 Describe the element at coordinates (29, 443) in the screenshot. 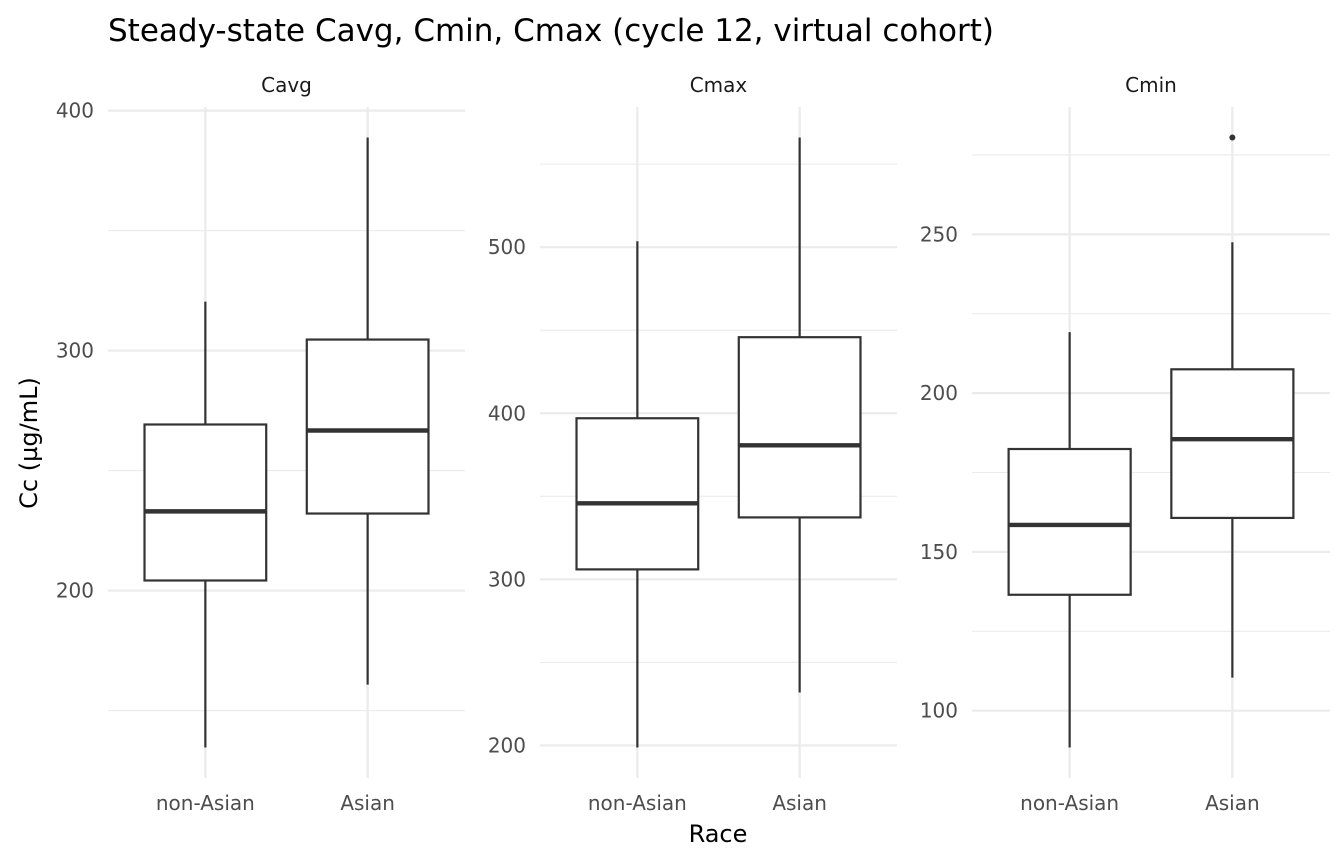

I see `y-axis-title: Cc (µg/mL)` at that location.